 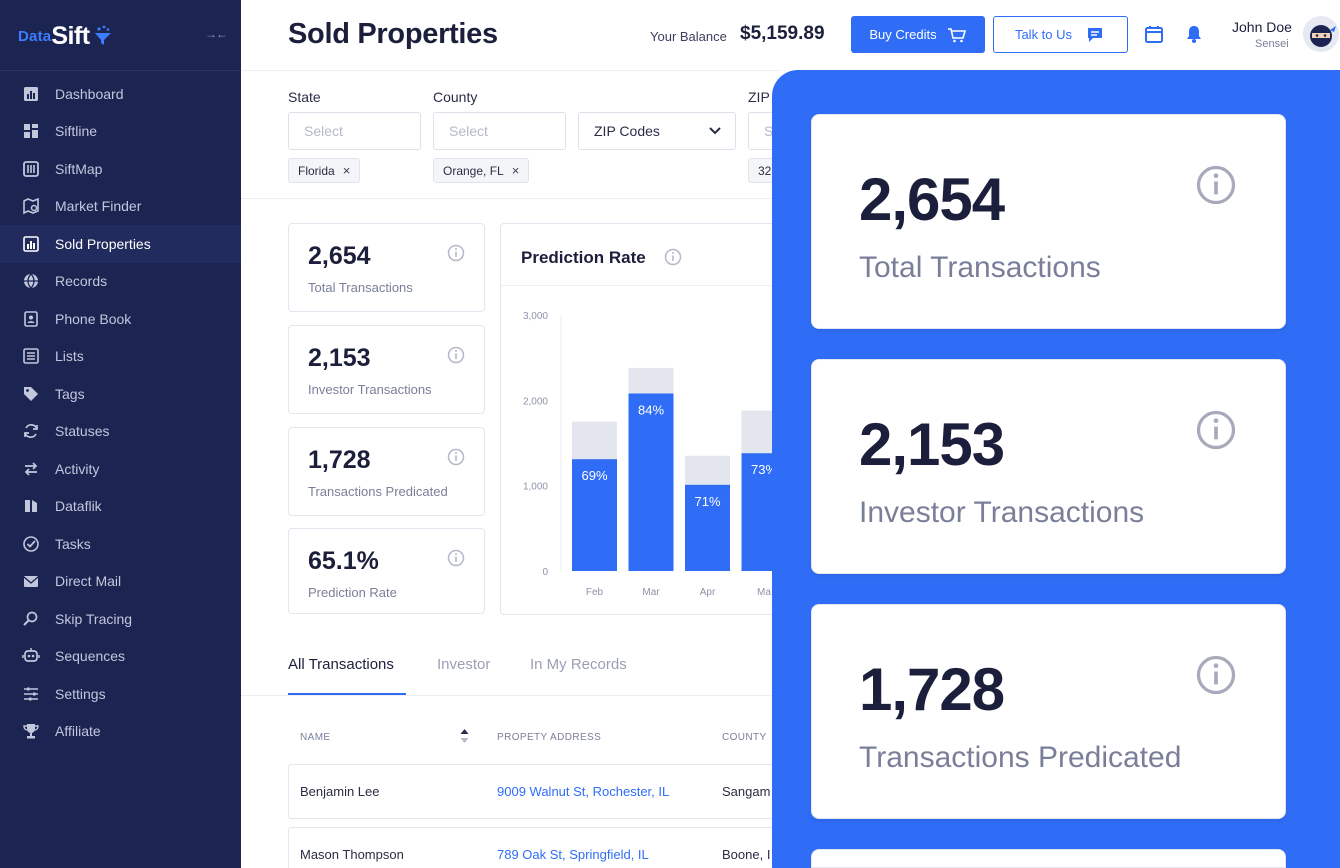 I want to click on sidebar-item-label: Settings, so click(x=80, y=693).